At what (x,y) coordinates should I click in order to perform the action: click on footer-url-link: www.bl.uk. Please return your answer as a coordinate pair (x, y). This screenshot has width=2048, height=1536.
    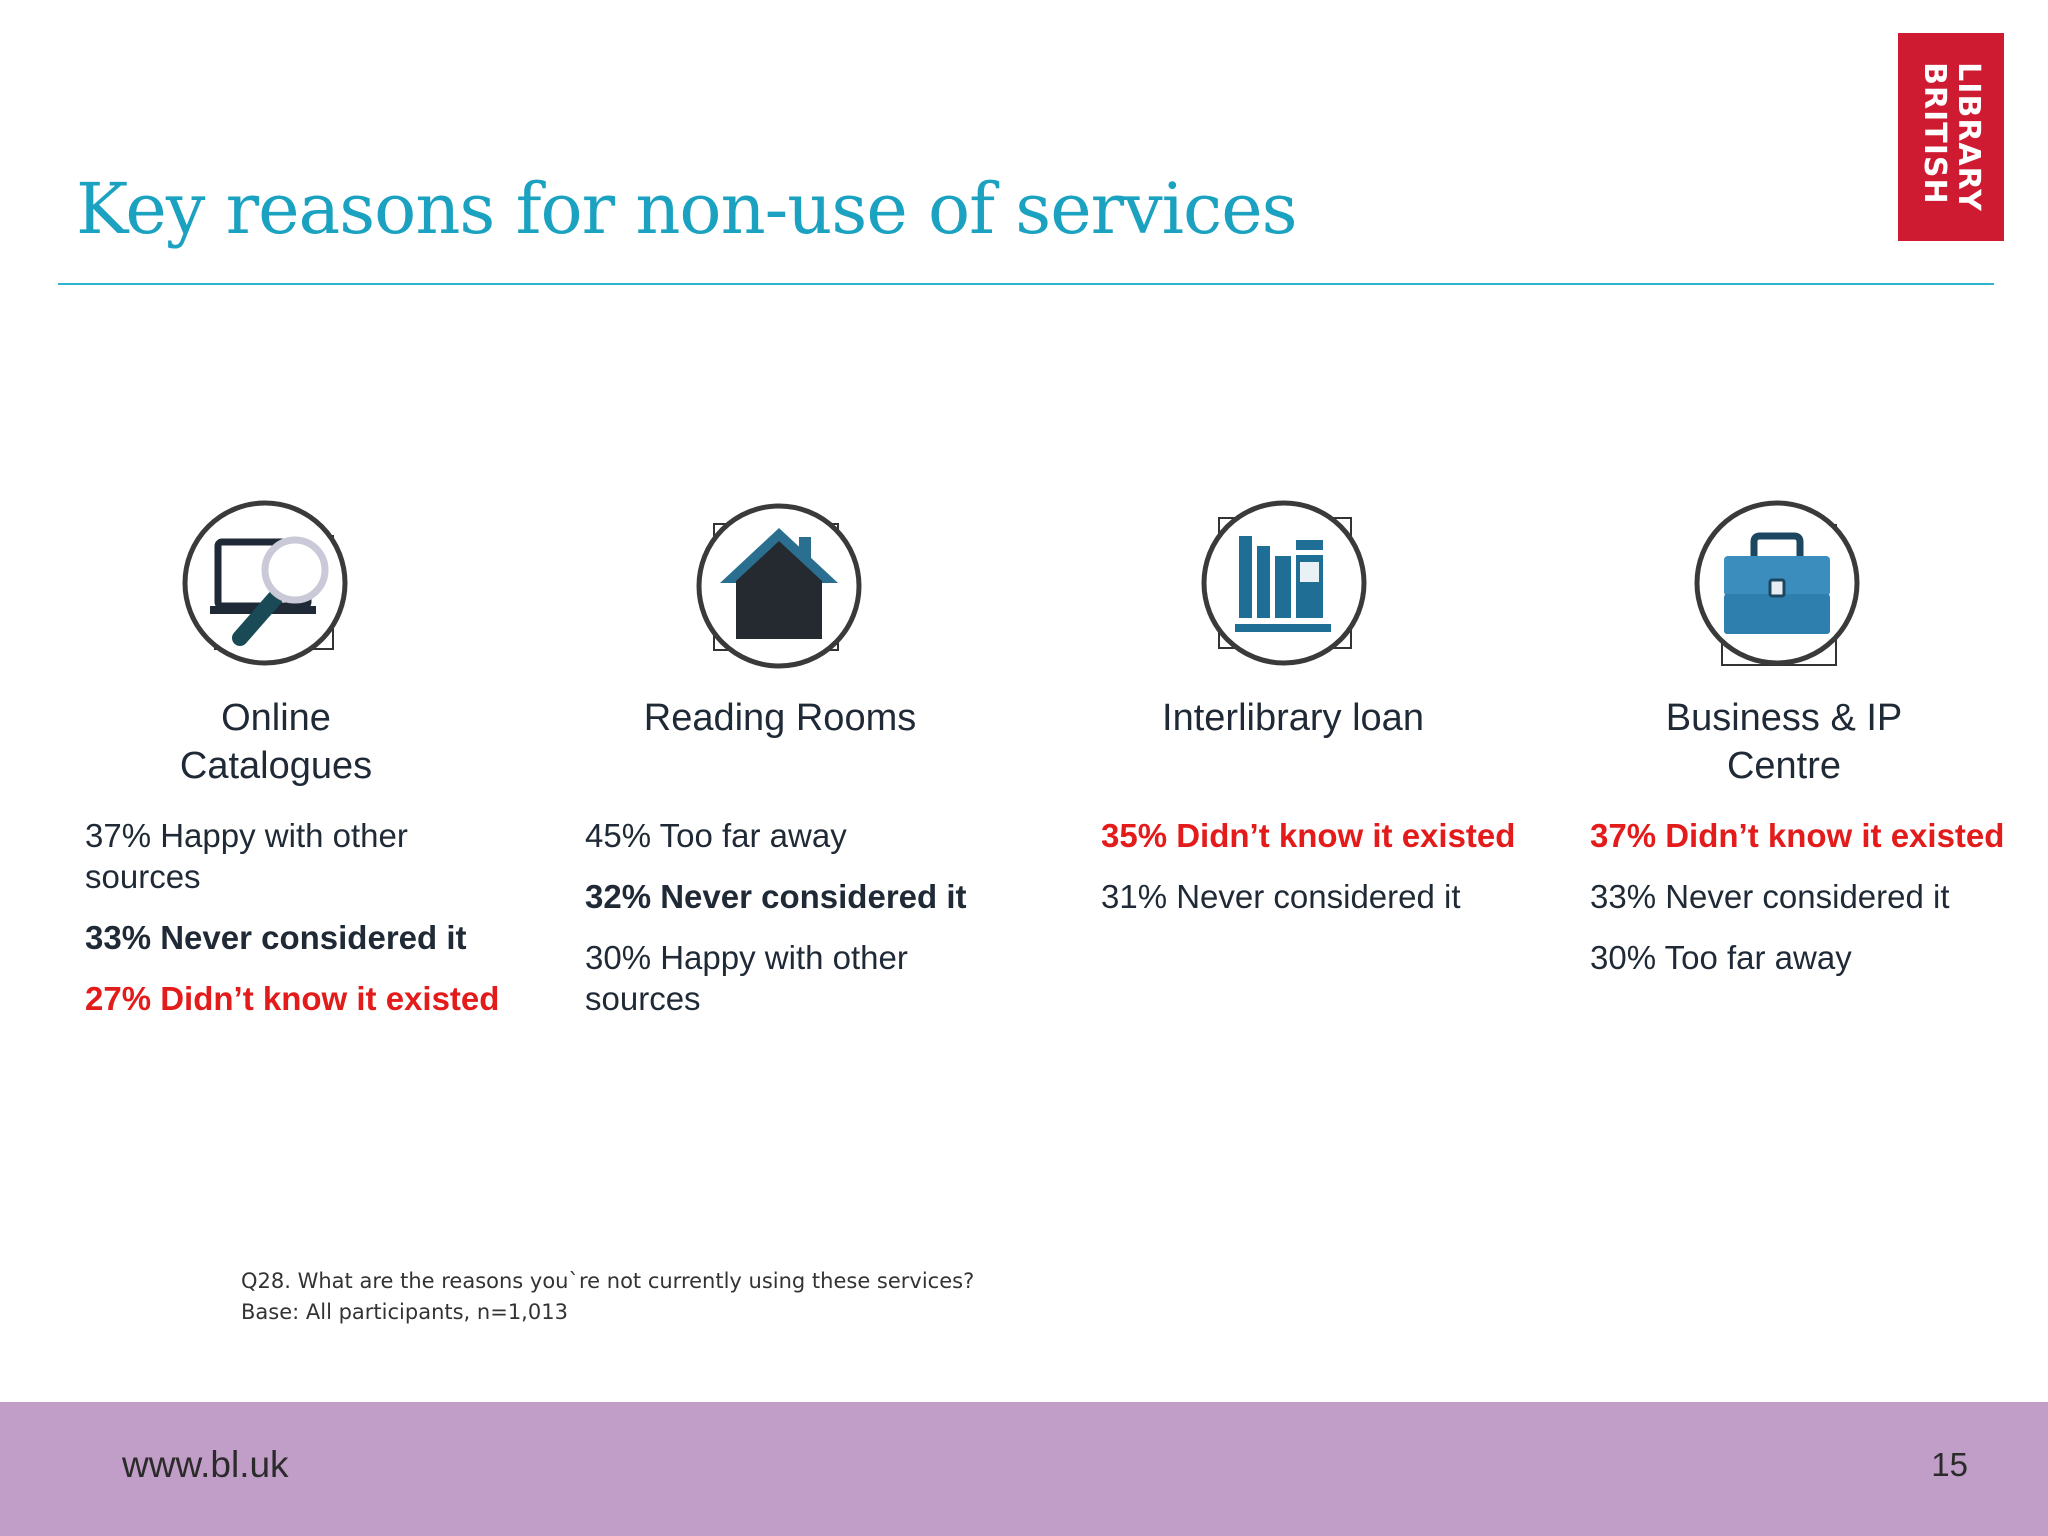
    Looking at the image, I should click on (205, 1464).